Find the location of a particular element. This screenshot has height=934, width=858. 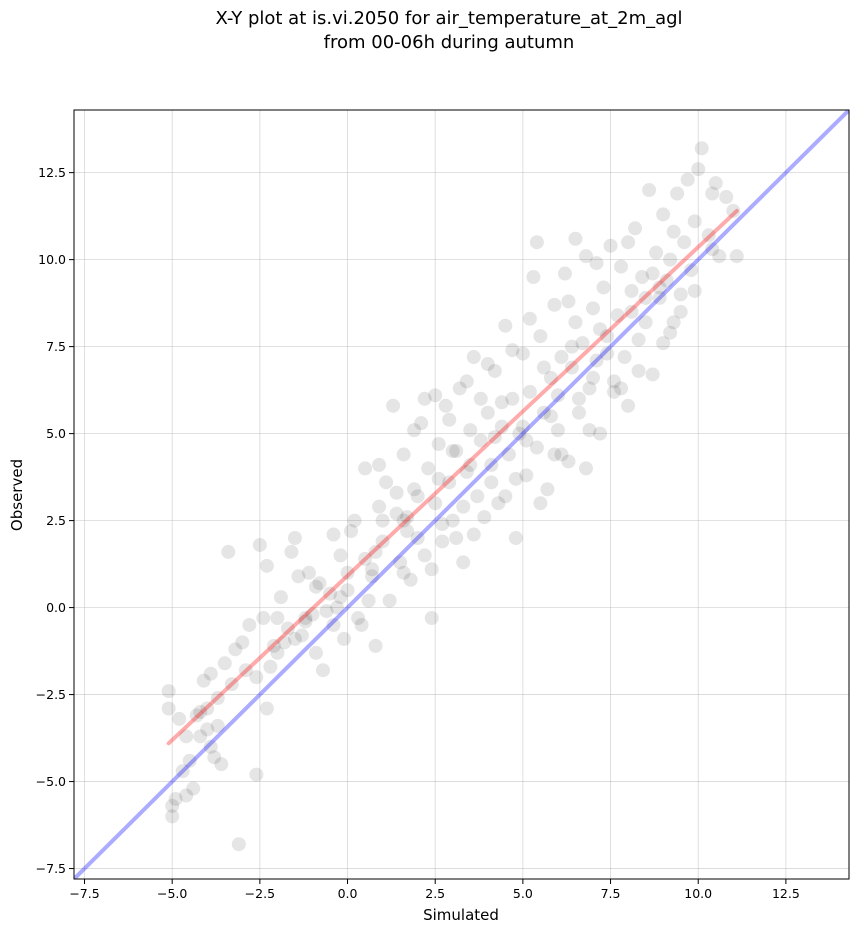

x-tick-label: 7.5 is located at coordinates (611, 893).